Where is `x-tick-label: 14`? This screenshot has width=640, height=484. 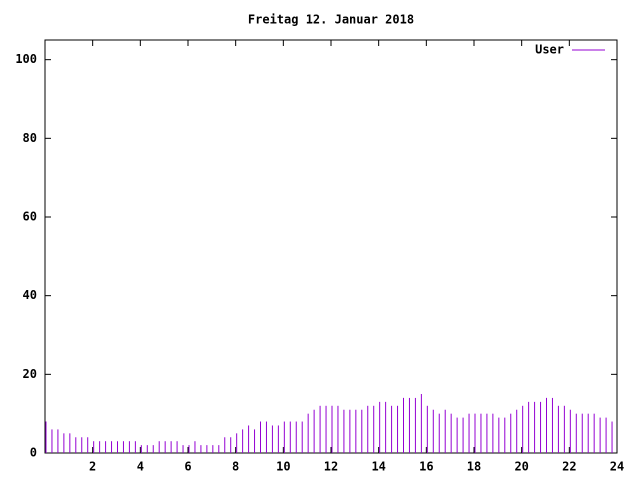 x-tick-label: 14 is located at coordinates (378, 467).